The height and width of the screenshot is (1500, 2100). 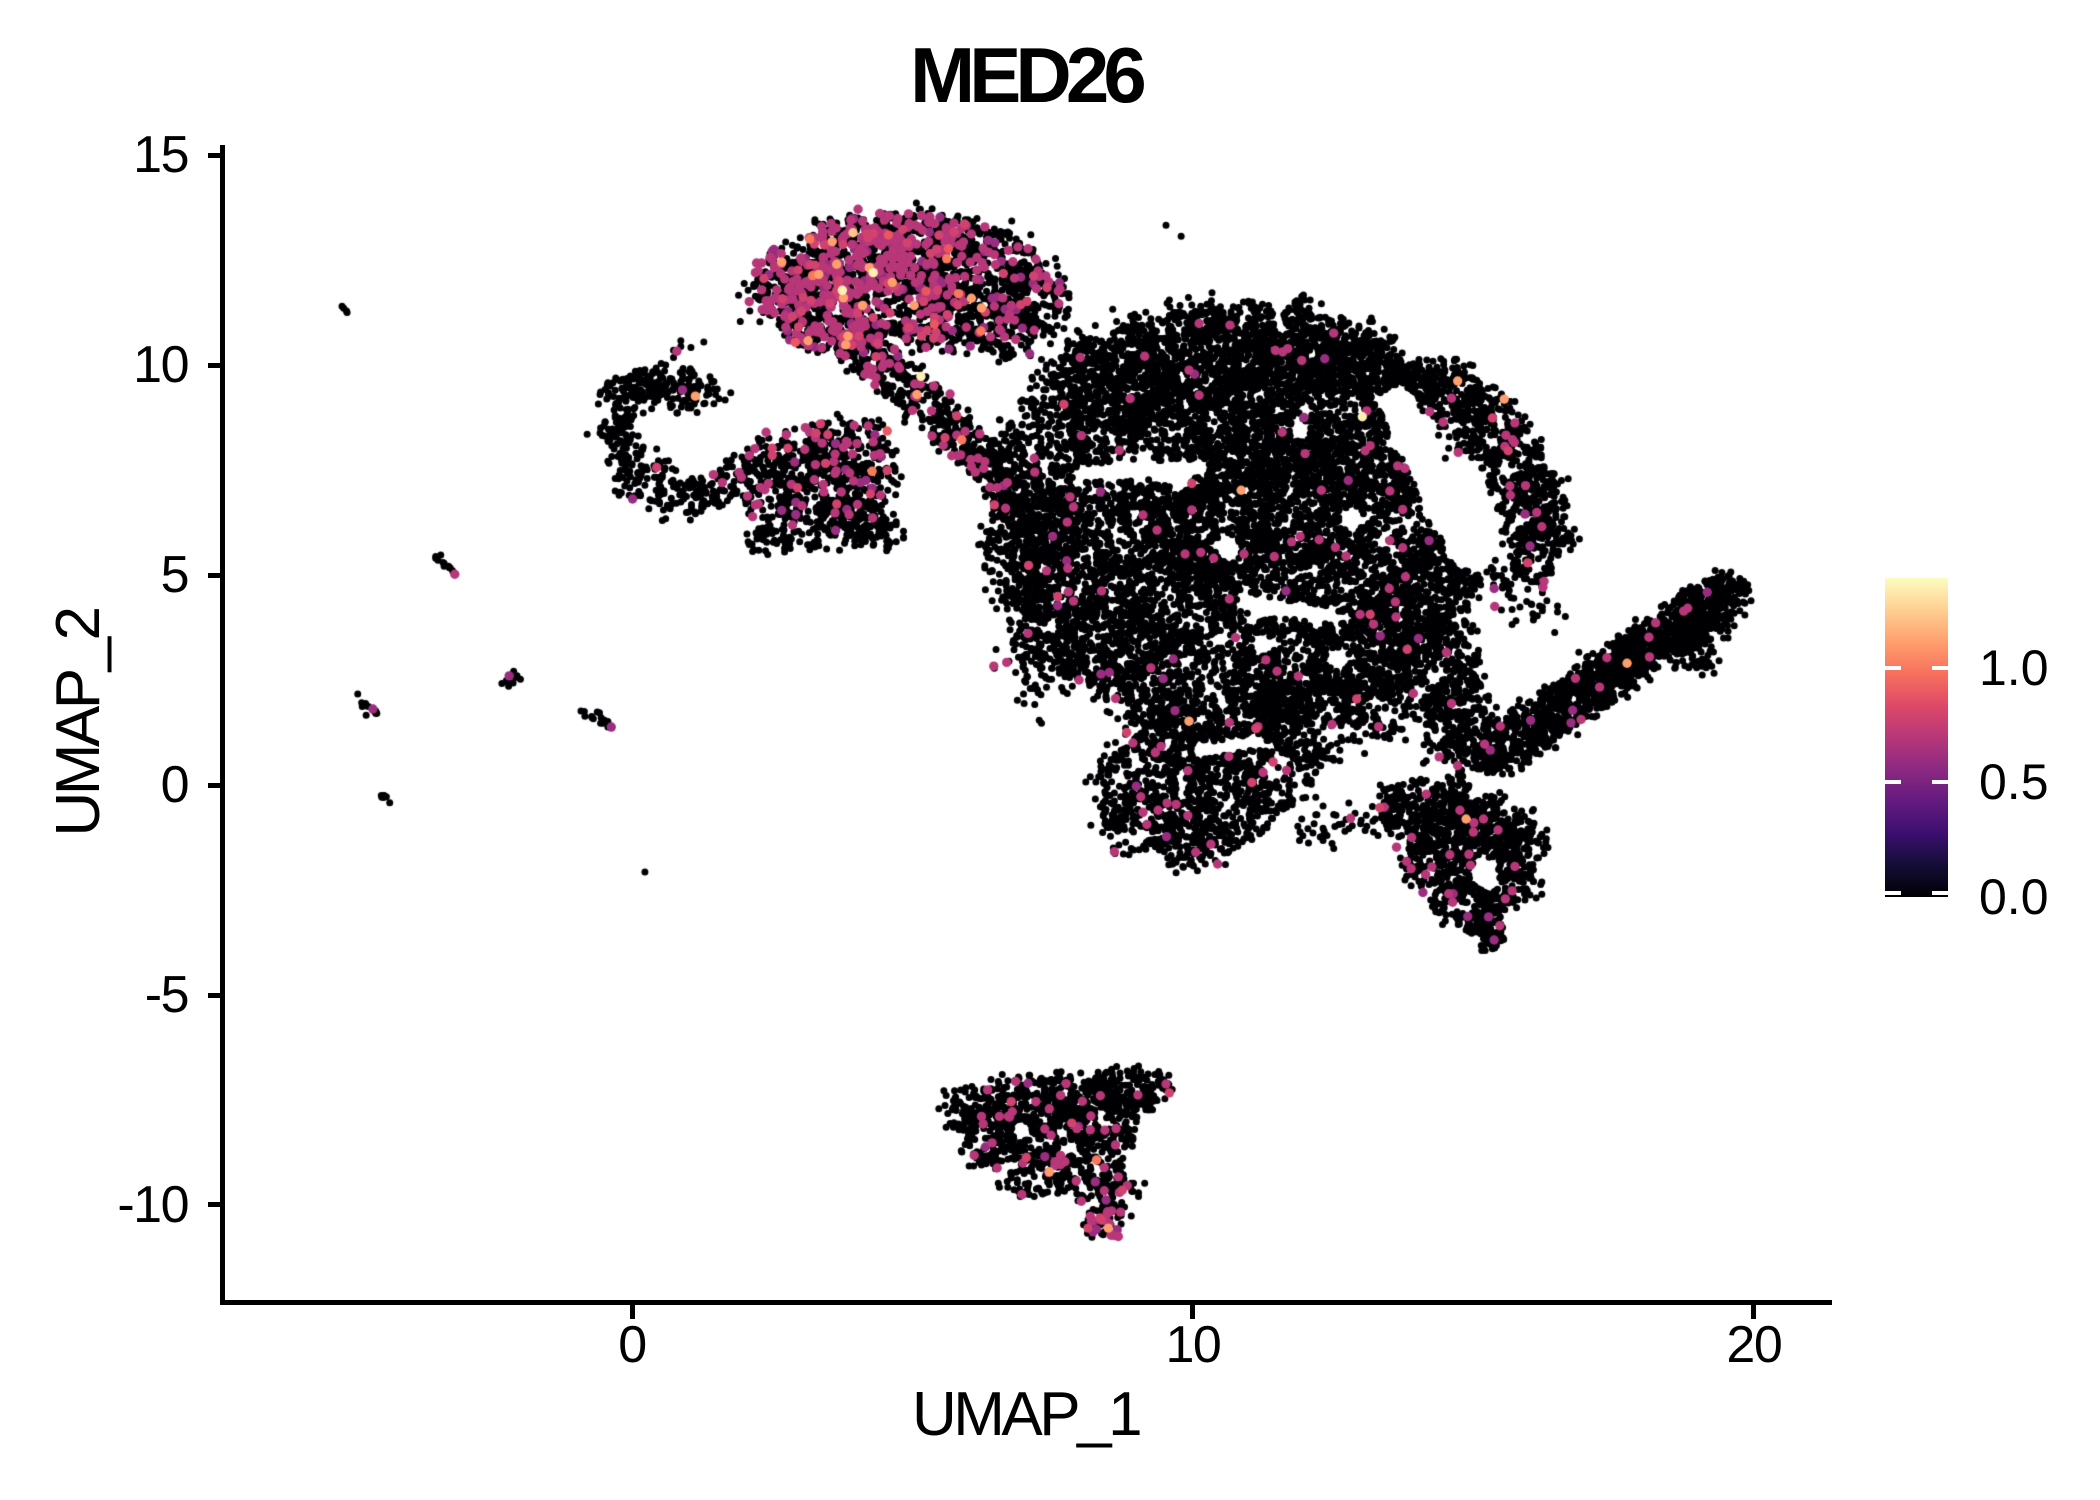 What do you see at coordinates (1916, 737) in the screenshot?
I see `colorbar-gradient` at bounding box center [1916, 737].